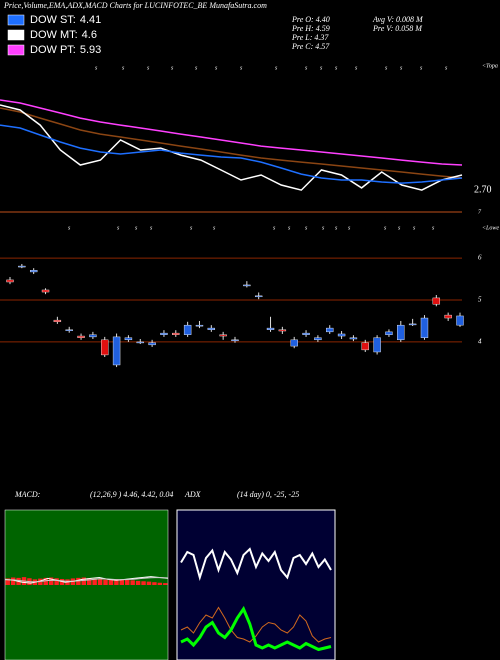  I want to click on panel-subtitle: (14 day) 0, -25, -25, so click(268, 494).